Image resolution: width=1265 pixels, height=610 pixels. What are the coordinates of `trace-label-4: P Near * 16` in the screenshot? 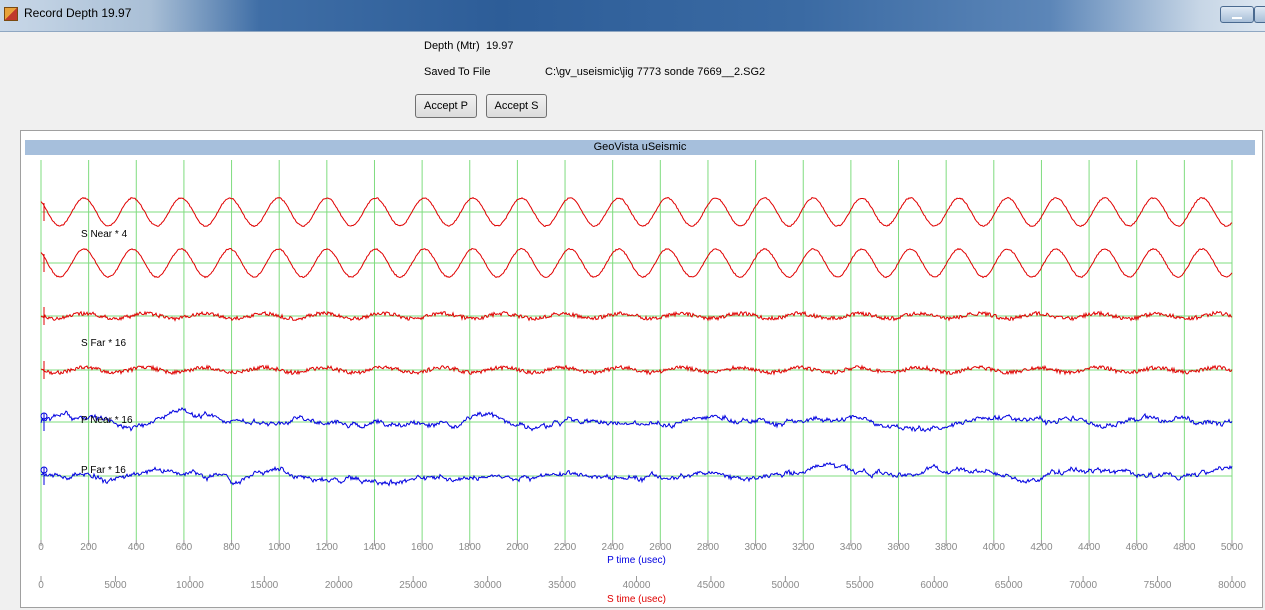 It's located at (107, 420).